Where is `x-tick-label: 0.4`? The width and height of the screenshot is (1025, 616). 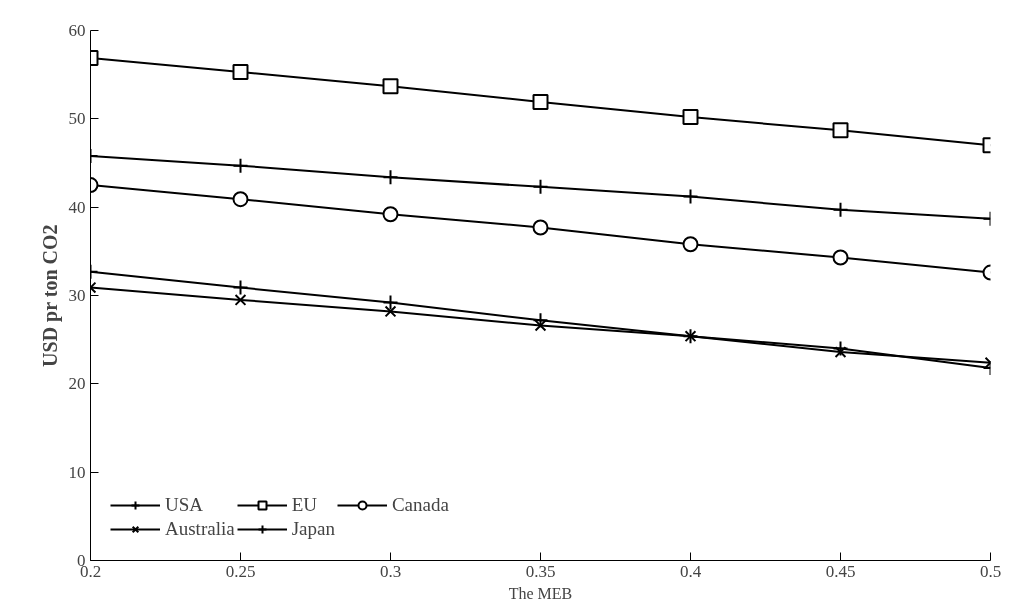 x-tick-label: 0.4 is located at coordinates (690, 571).